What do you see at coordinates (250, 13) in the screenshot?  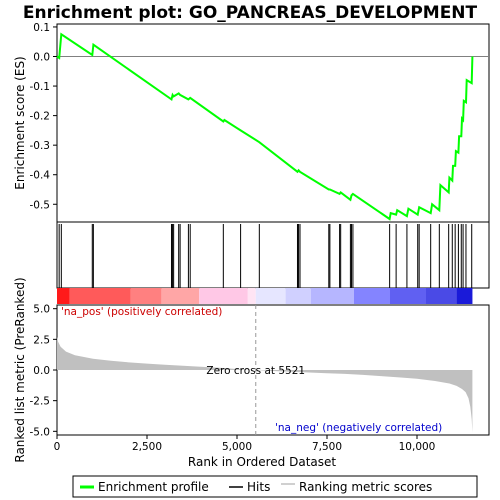 I see `chart-title: Enrichment plot: GO_PANCREAS_DEVELOPMENT` at bounding box center [250, 13].